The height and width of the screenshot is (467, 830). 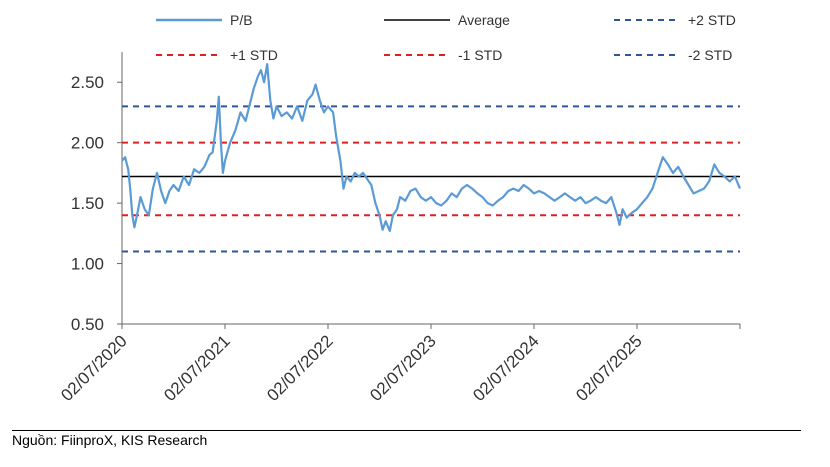 What do you see at coordinates (94, 368) in the screenshot?
I see `x-tick-label: 02/07/2020` at bounding box center [94, 368].